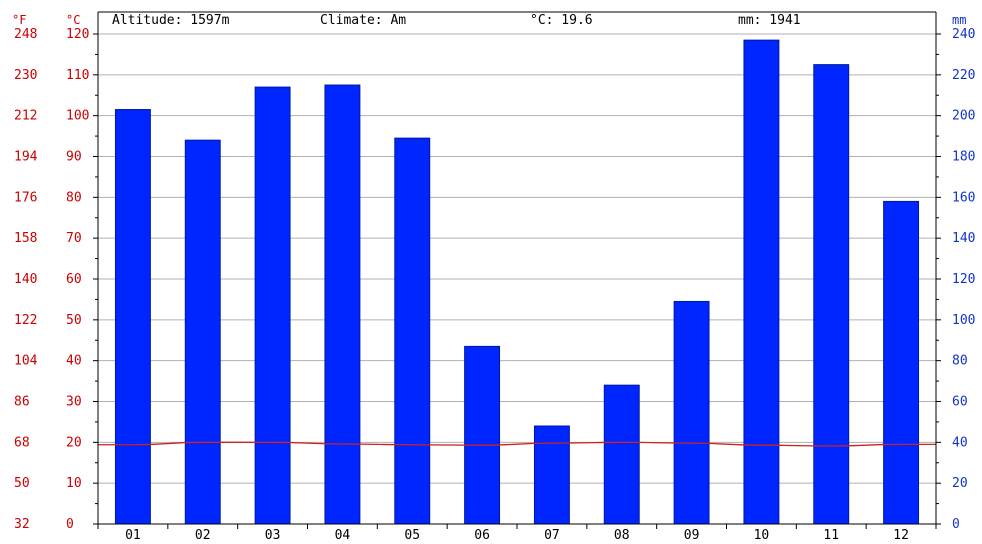 This screenshot has height=544, width=982. What do you see at coordinates (73, 20) in the screenshot?
I see `celsius-unit-label: °C` at bounding box center [73, 20].